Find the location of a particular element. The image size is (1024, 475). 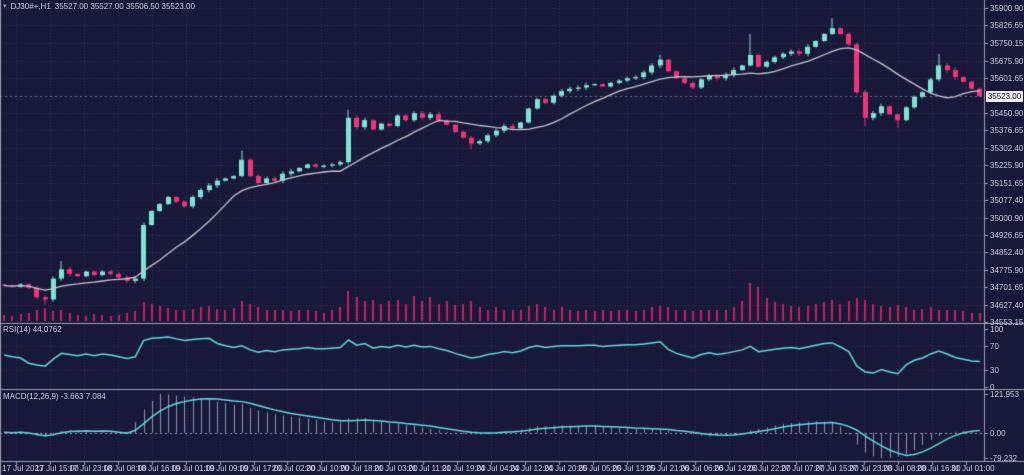

time-tick-label: 20 Jul 10:00 is located at coordinates (328, 468).